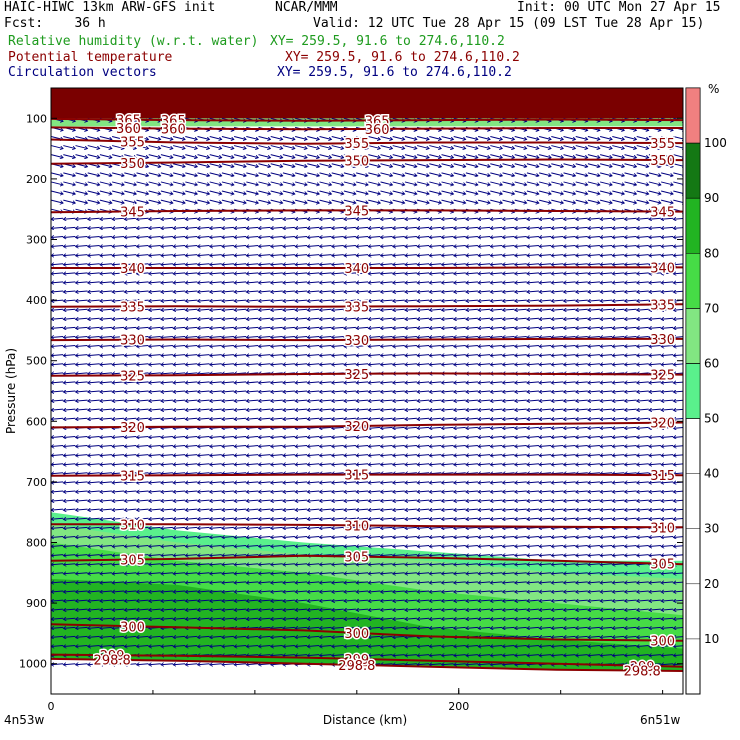 The height and width of the screenshot is (740, 740). What do you see at coordinates (356, 526) in the screenshot?
I see `theta-contour-label: 310` at bounding box center [356, 526].